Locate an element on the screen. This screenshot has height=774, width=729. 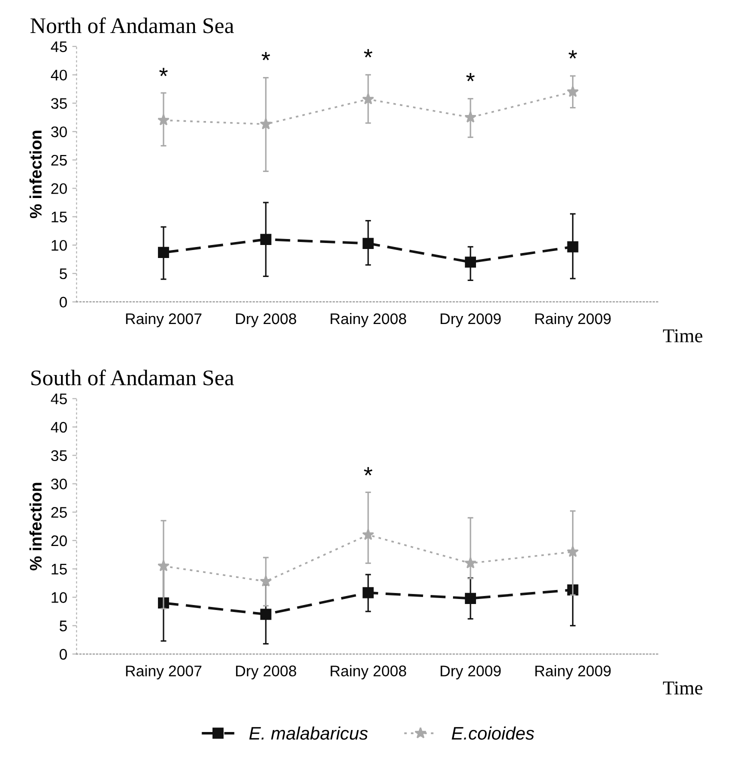
chart-title: North of Andaman Sea is located at coordinates (132, 25).